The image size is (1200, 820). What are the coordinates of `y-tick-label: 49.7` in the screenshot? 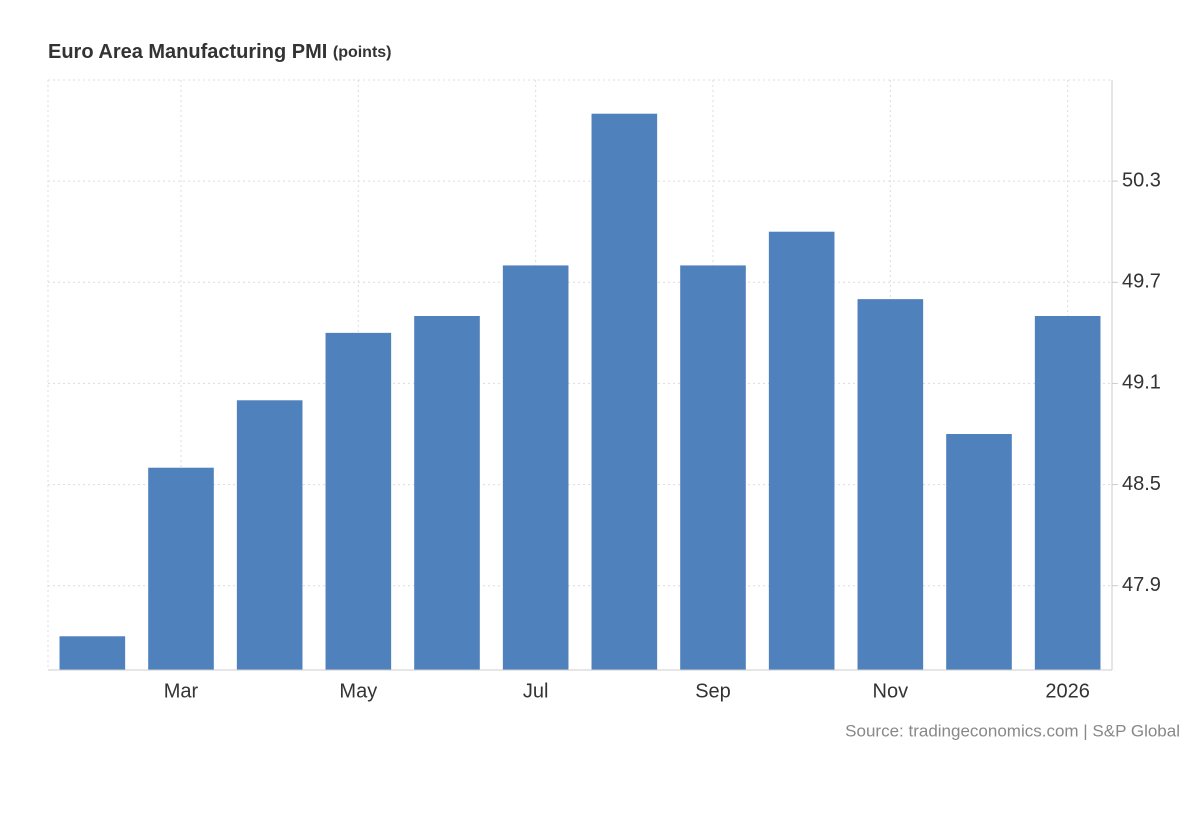 It's located at (1141, 282).